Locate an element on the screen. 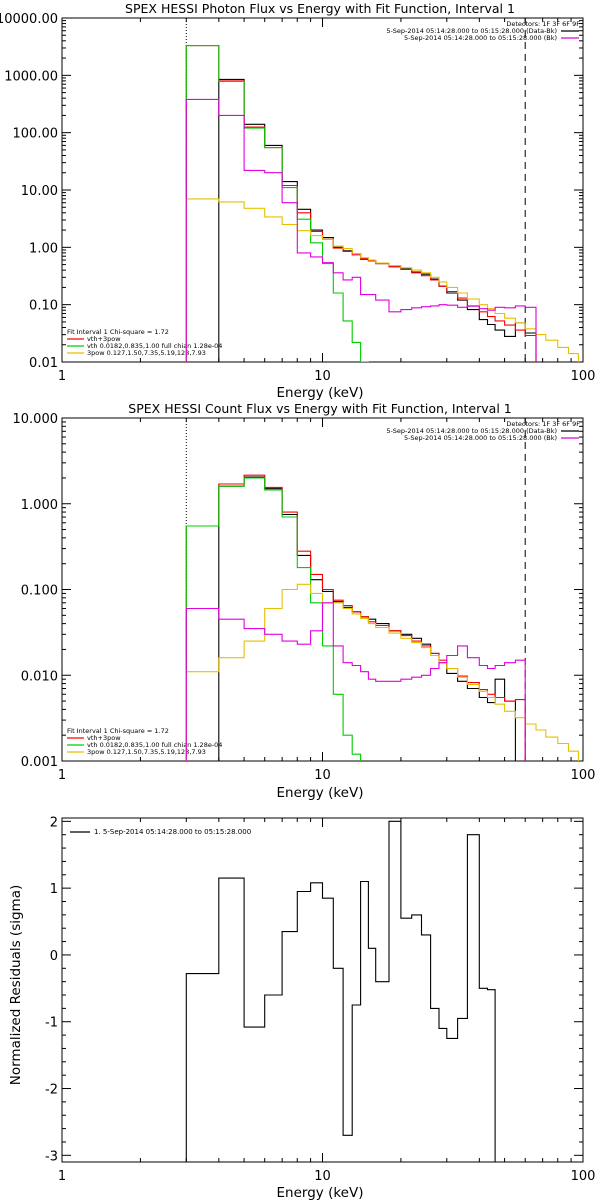 The width and height of the screenshot is (600, 1200). photon-series-vth is located at coordinates (281, 203).